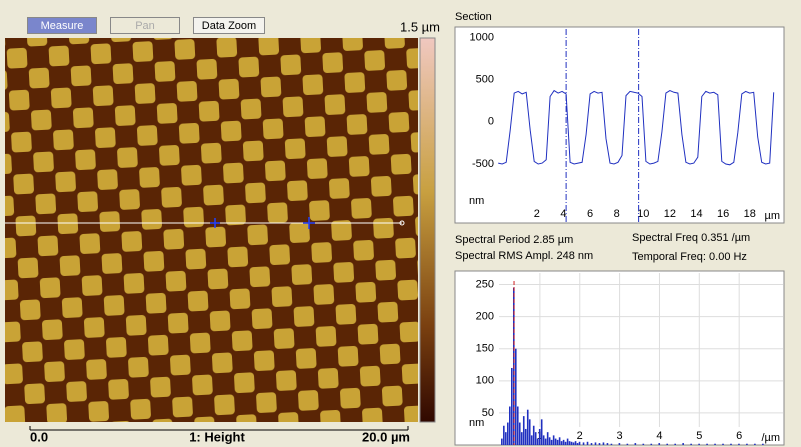 The width and height of the screenshot is (801, 447). I want to click on cursor-marks, so click(262, 223).